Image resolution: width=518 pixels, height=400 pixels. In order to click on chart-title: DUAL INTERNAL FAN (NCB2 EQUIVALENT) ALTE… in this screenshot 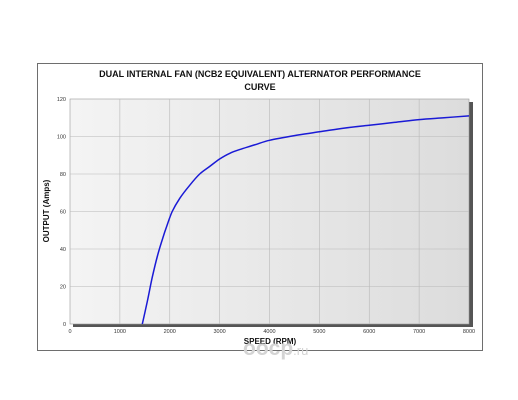, I will do `click(260, 80)`.